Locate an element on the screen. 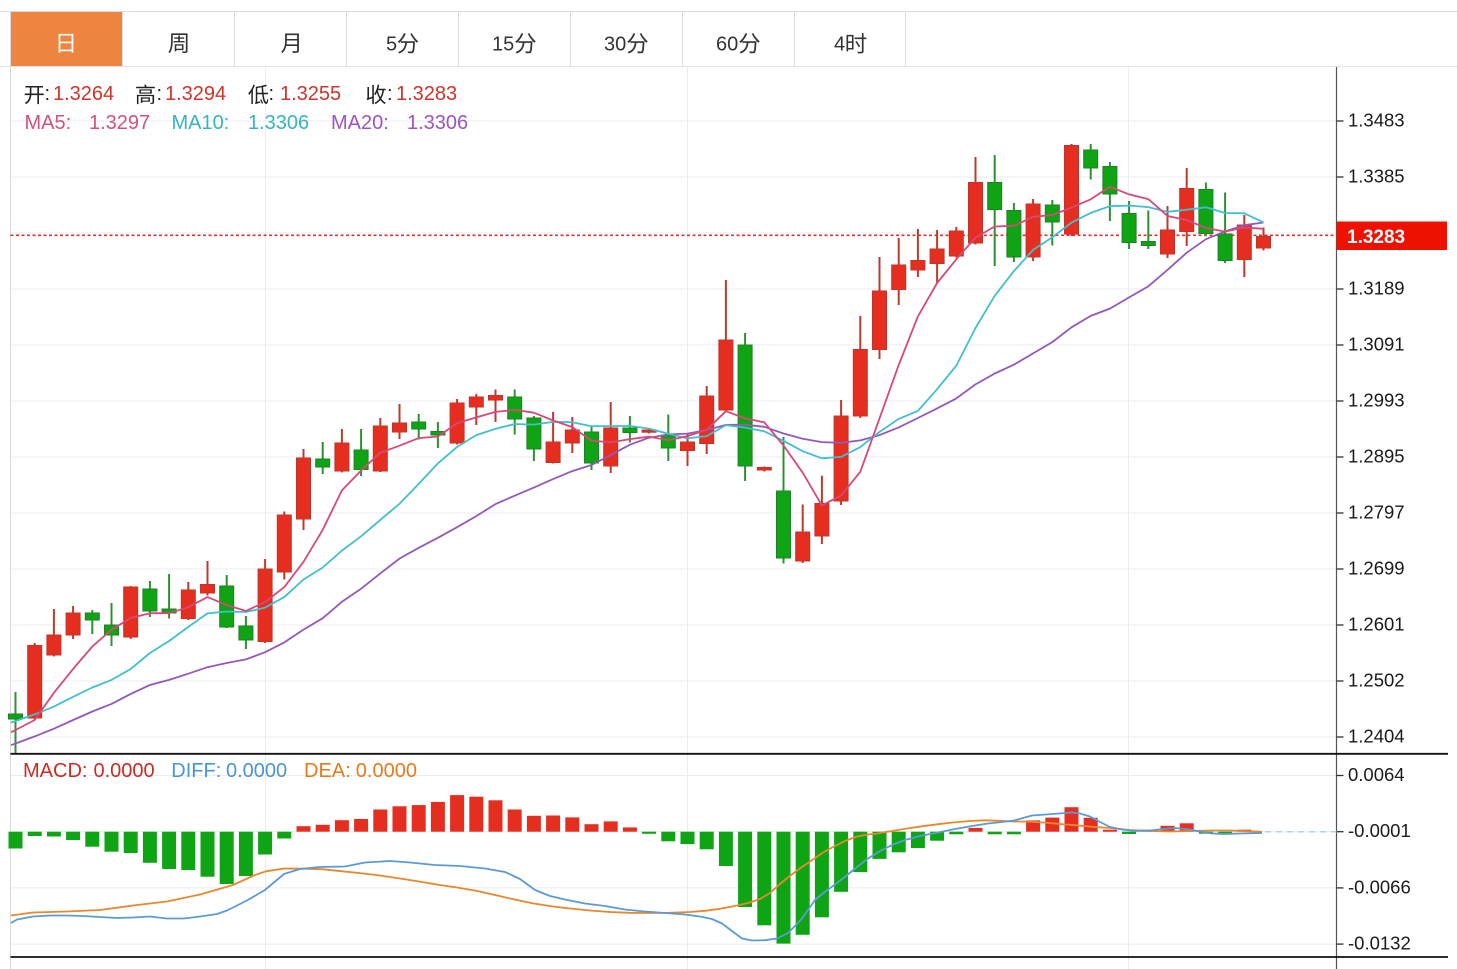  svg-text: 30 is located at coordinates (615, 45).